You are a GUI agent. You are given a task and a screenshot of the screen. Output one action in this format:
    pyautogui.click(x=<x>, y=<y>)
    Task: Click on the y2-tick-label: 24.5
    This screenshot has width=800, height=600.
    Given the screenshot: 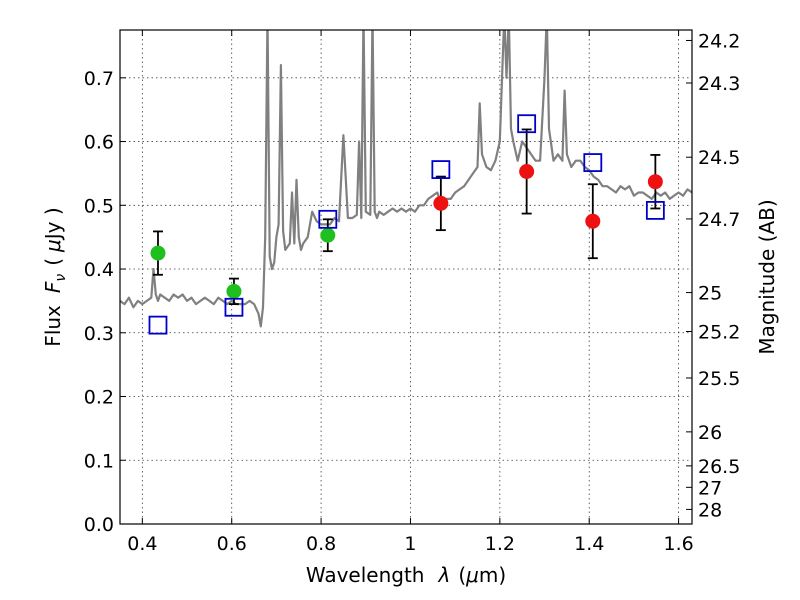 What is the action you would take?
    pyautogui.click(x=719, y=158)
    